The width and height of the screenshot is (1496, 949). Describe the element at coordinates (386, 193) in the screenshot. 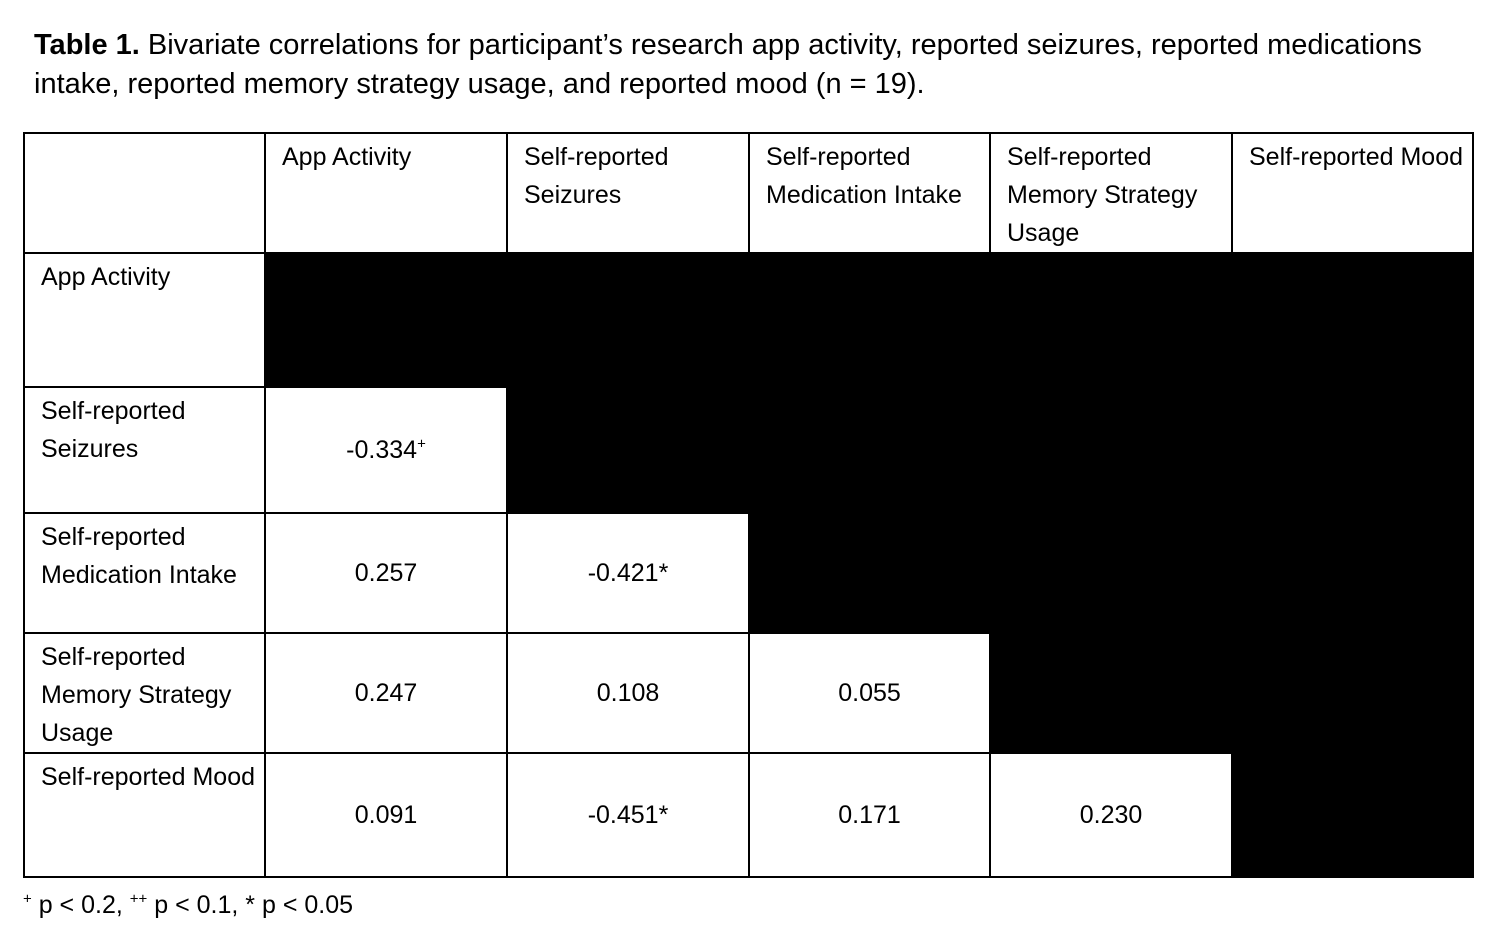

I see `column-header: App Activity` at that location.